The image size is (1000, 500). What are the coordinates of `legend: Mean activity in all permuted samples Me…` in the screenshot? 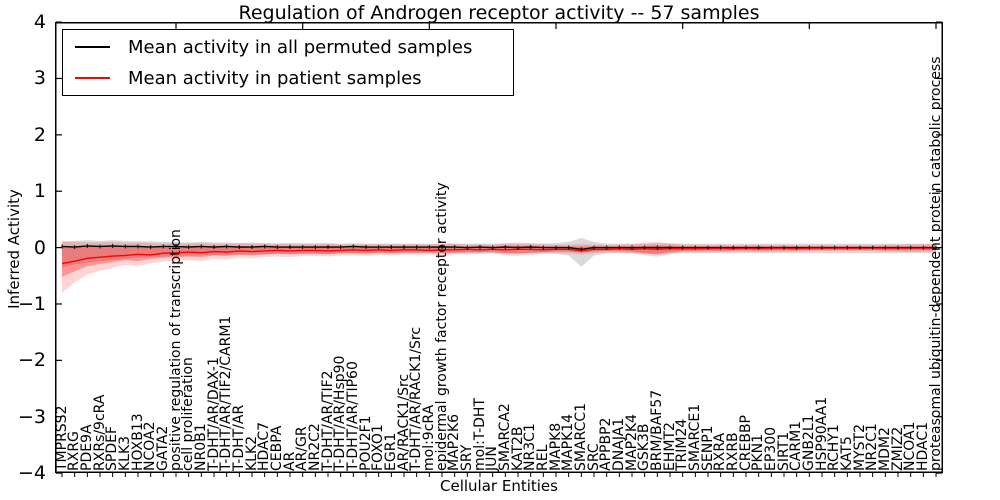 It's located at (288, 62).